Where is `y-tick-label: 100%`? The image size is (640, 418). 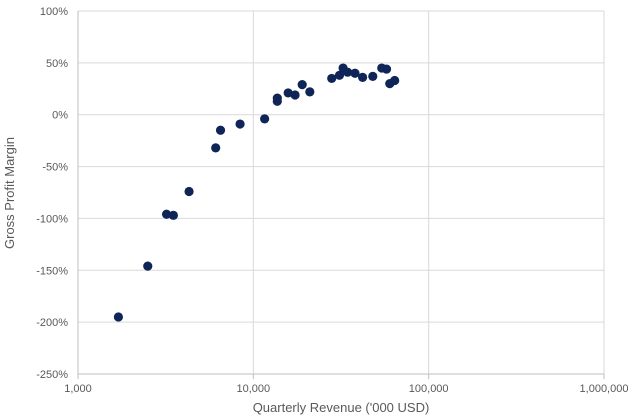
y-tick-label: 100% is located at coordinates (54, 12).